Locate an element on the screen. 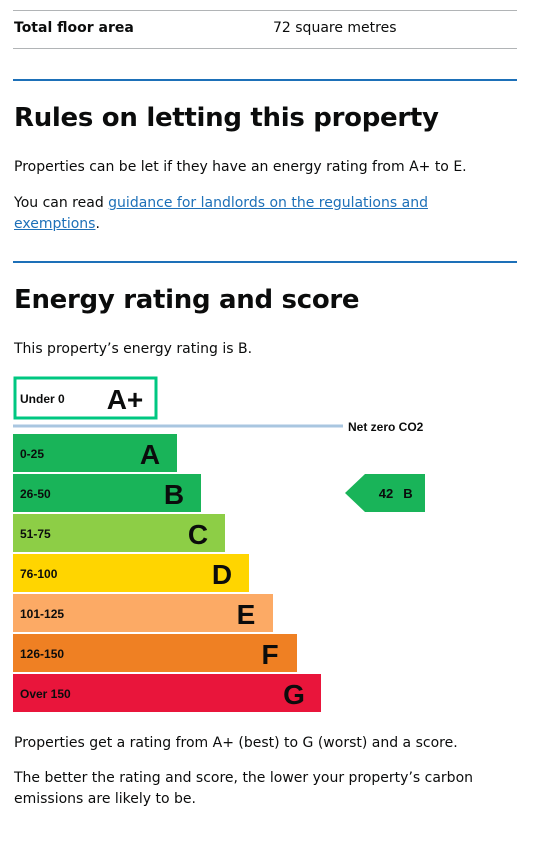 Image resolution: width=553 pixels, height=855 pixels. summary-row-floor-area: Total floor area 72 square metres is located at coordinates (265, 29).